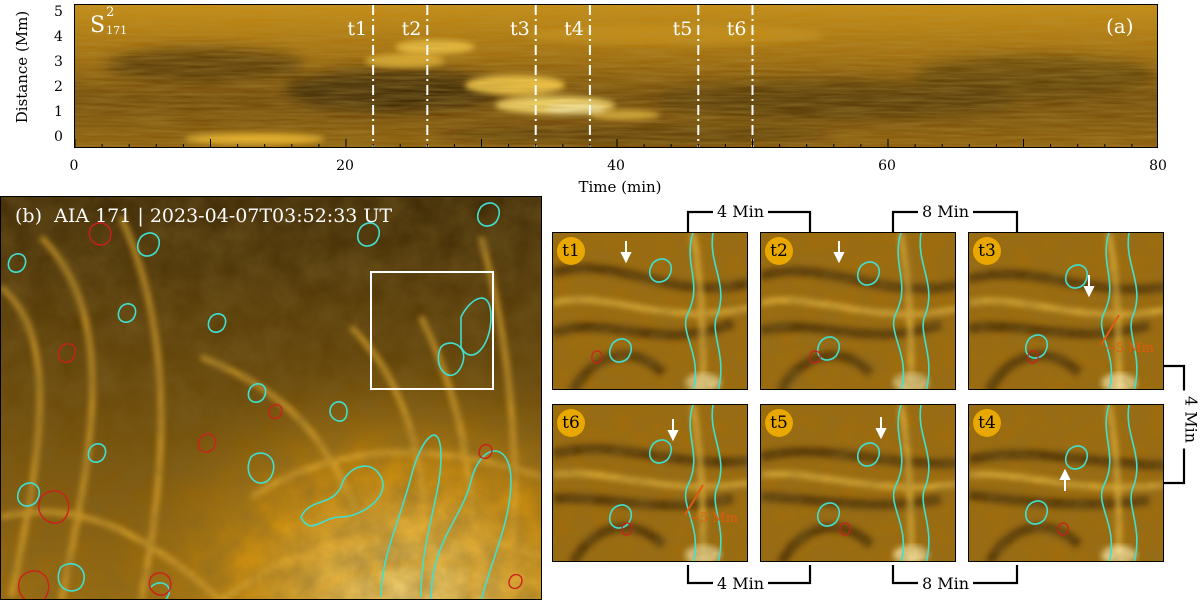 The height and width of the screenshot is (601, 1200). Describe the element at coordinates (357, 29) in the screenshot. I see `marker-label-t1: t1` at that location.